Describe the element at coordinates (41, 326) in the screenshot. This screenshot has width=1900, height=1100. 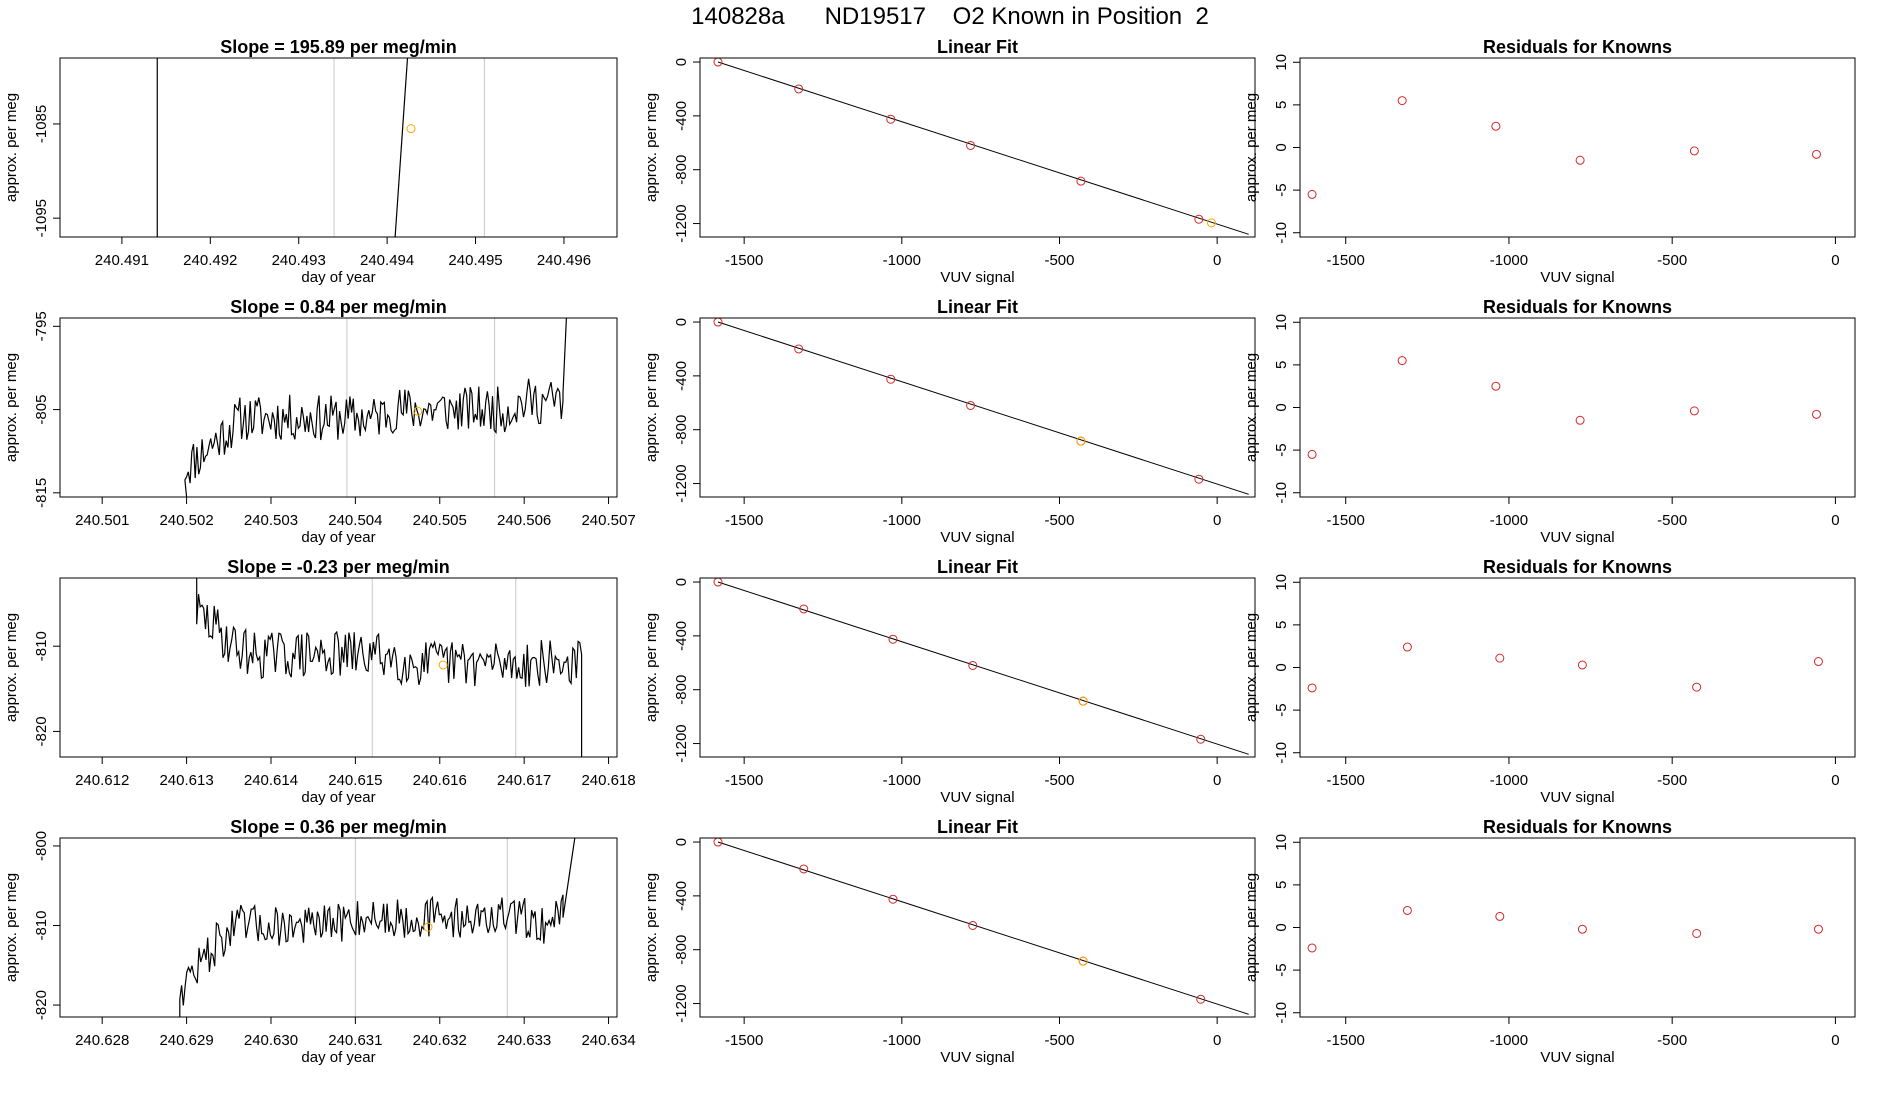
I see `y-tick-label: -795` at that location.